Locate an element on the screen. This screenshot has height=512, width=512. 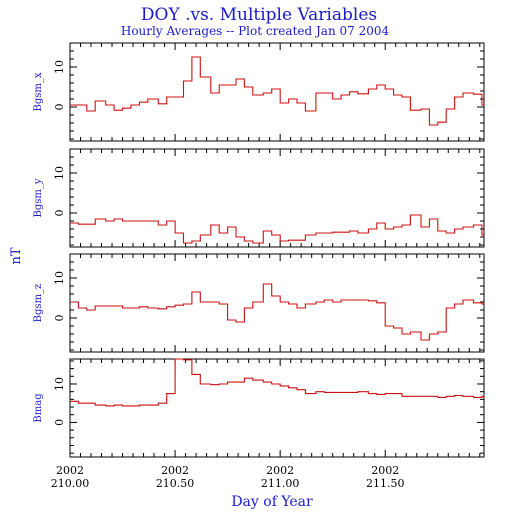
x-axis-label: Day of Year is located at coordinates (272, 502).